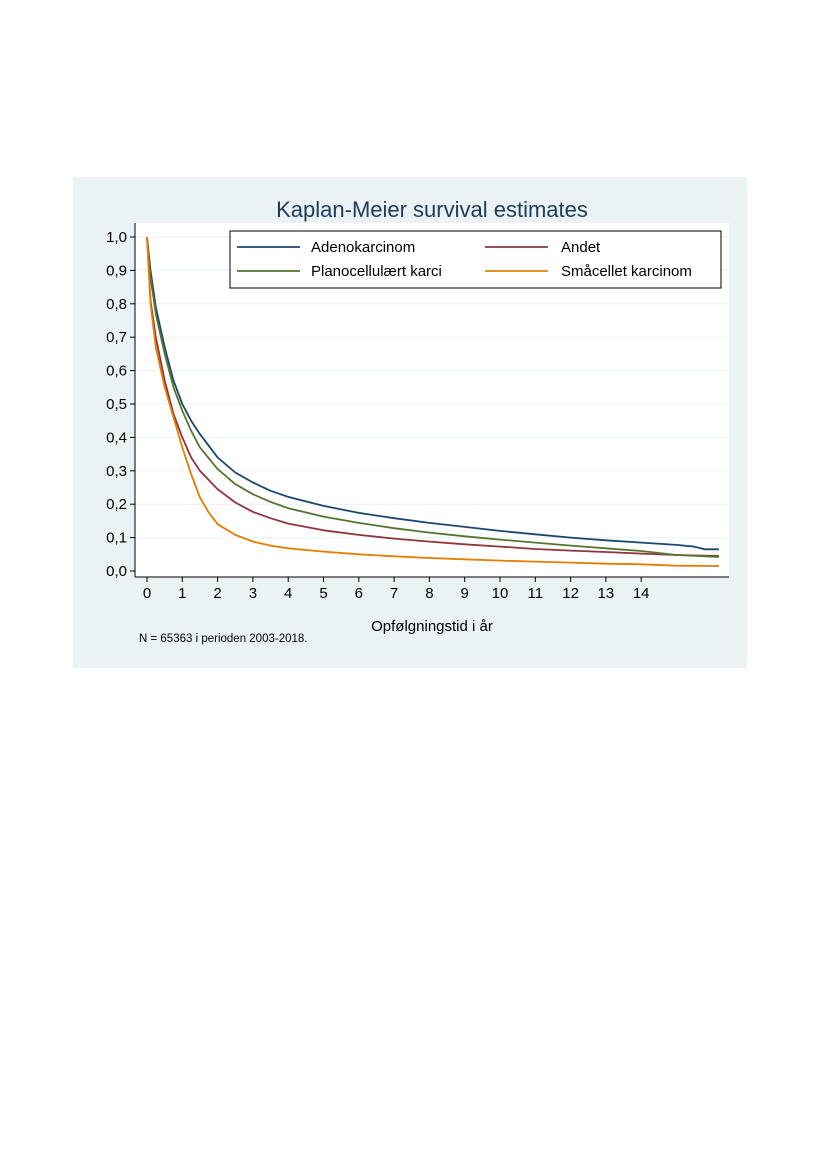 The height and width of the screenshot is (1169, 827). What do you see at coordinates (500, 593) in the screenshot?
I see `x-tick-label: 10` at bounding box center [500, 593].